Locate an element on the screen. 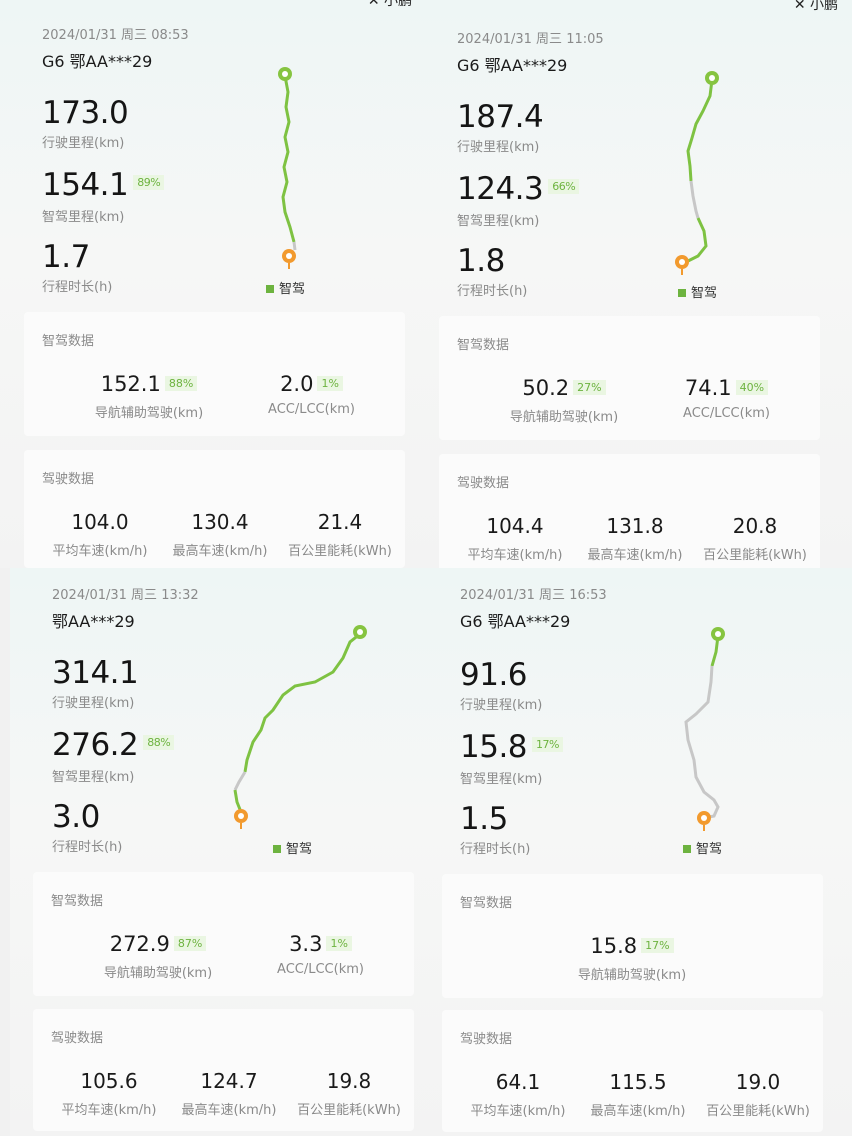 This screenshot has width=852, height=1136. max-speed-value: 124.7 is located at coordinates (229, 1081).